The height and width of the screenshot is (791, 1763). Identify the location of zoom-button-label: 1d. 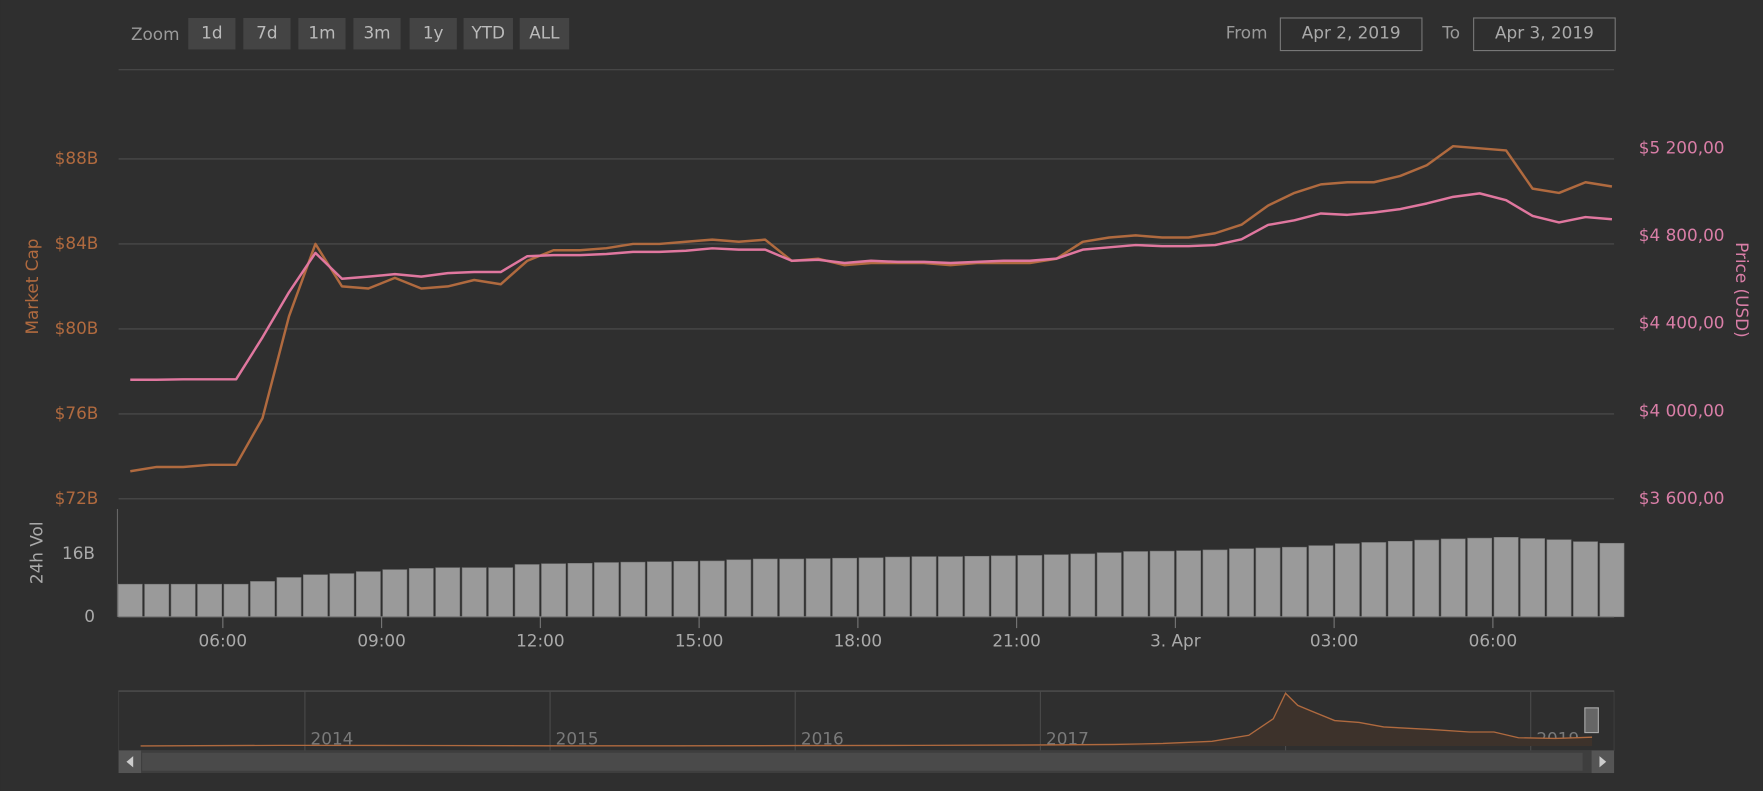
(211, 33).